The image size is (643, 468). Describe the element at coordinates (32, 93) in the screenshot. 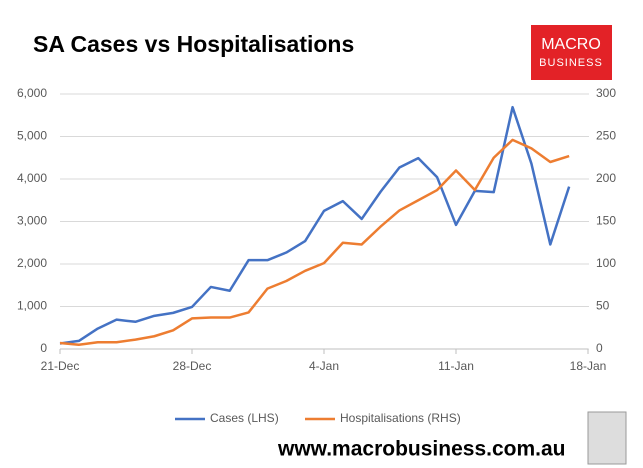

I see `y-tick-label: 6,000` at that location.